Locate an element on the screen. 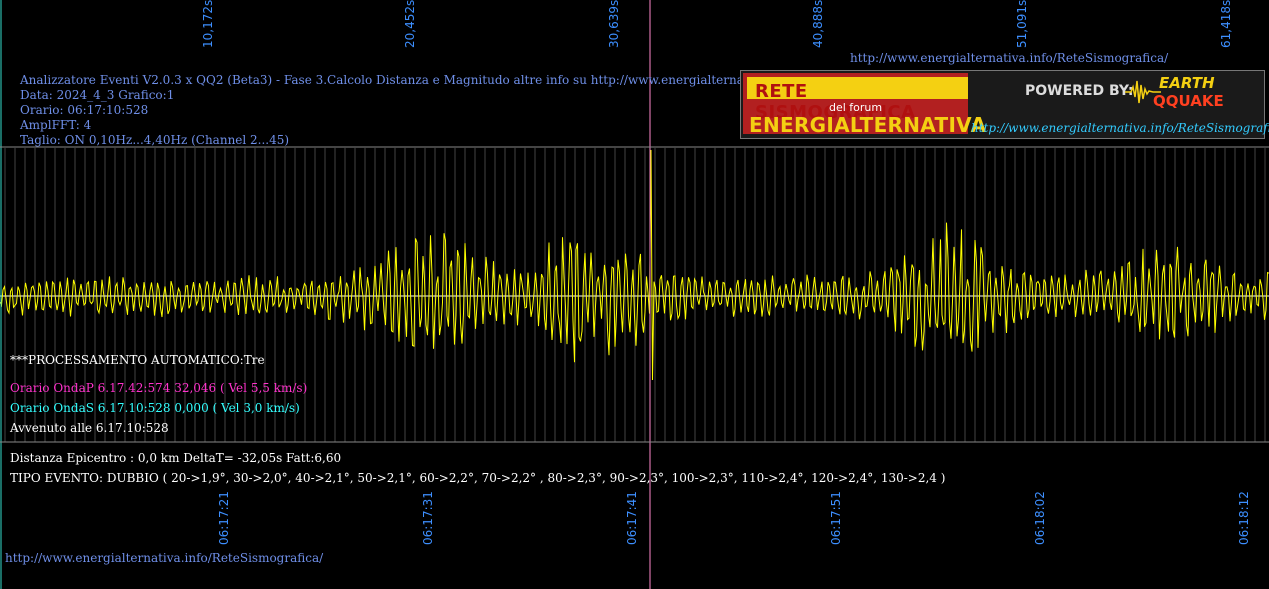 Image resolution: width=1269 pixels, height=589 pixels. seconds-tick-label: 61,418s is located at coordinates (1226, 24).